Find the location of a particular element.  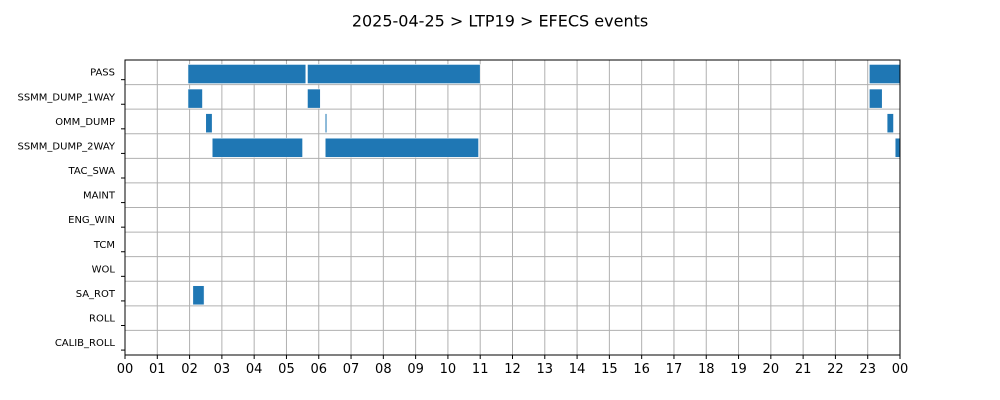

x-tick-label: 03 is located at coordinates (222, 369).